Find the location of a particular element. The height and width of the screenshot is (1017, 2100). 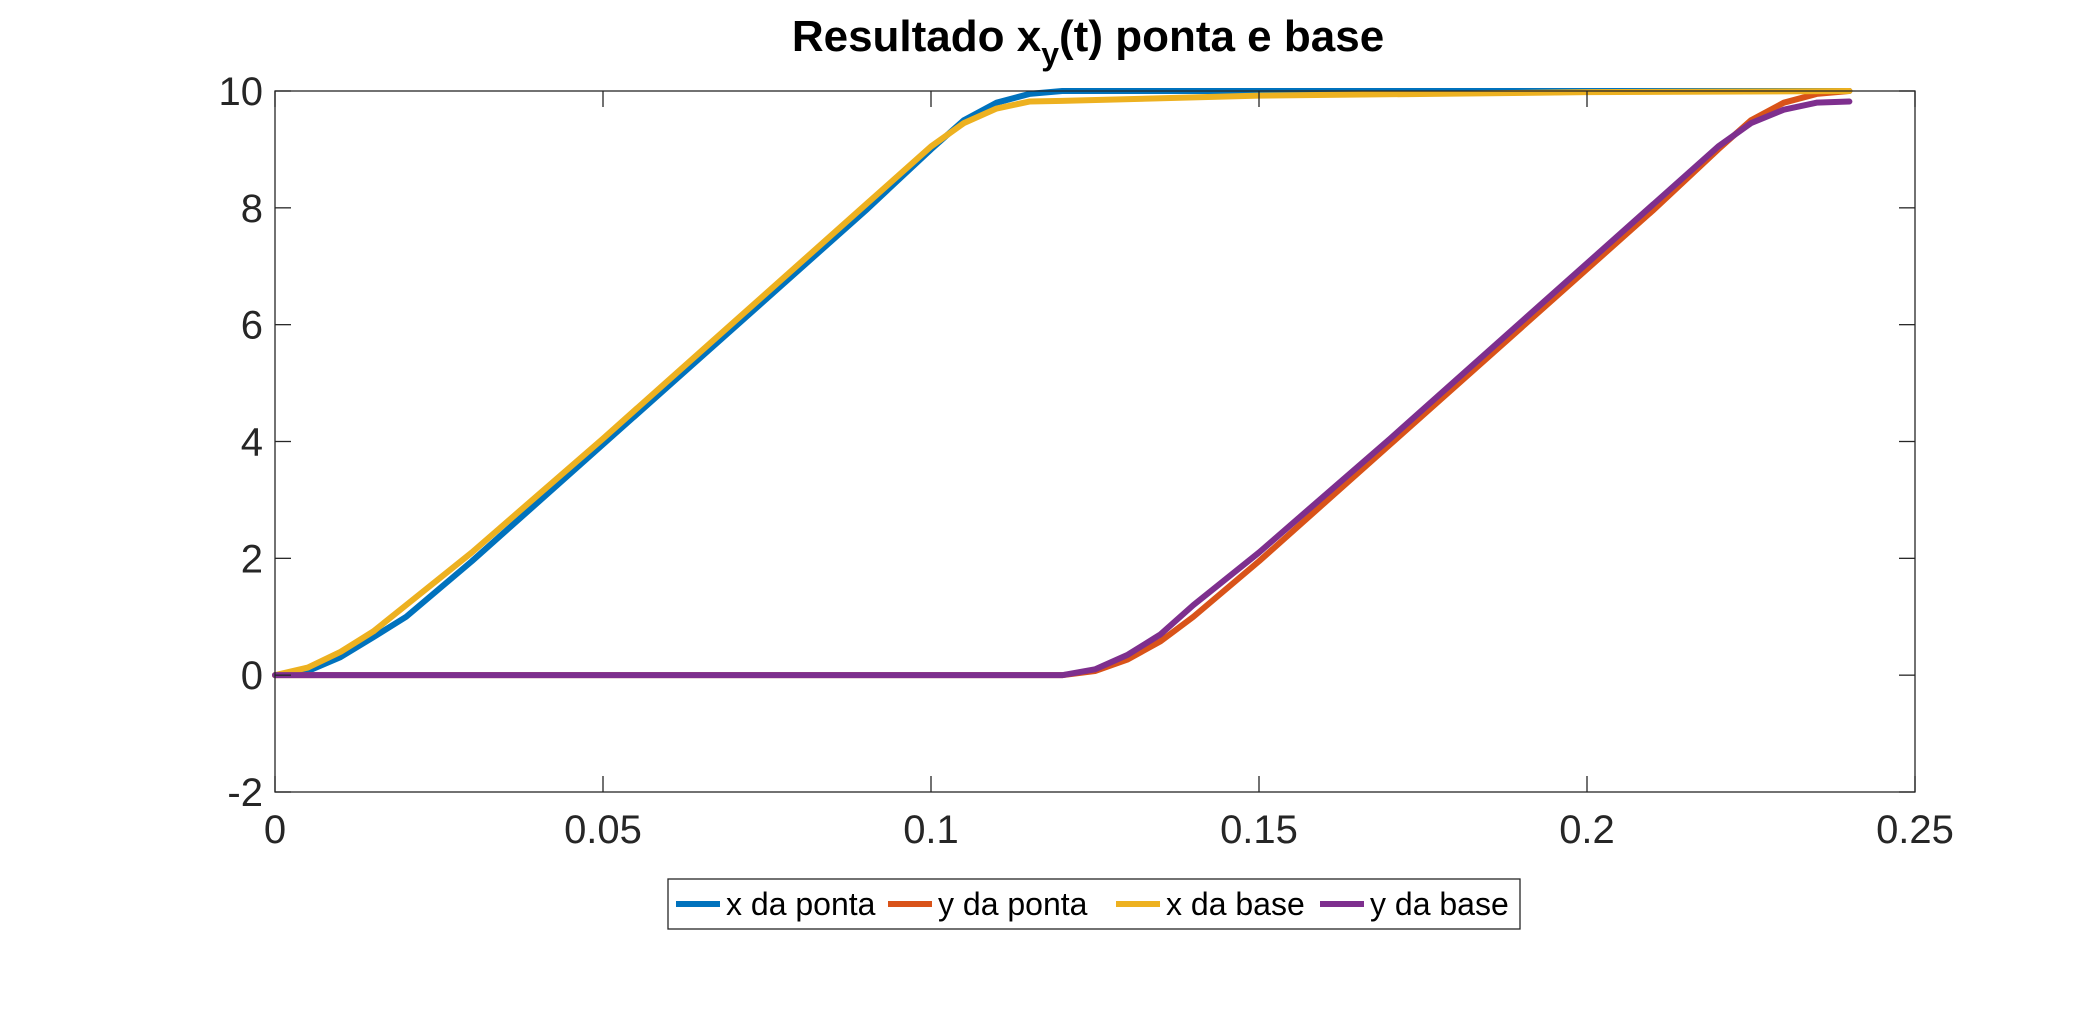

legend-label: x da base is located at coordinates (1235, 904).